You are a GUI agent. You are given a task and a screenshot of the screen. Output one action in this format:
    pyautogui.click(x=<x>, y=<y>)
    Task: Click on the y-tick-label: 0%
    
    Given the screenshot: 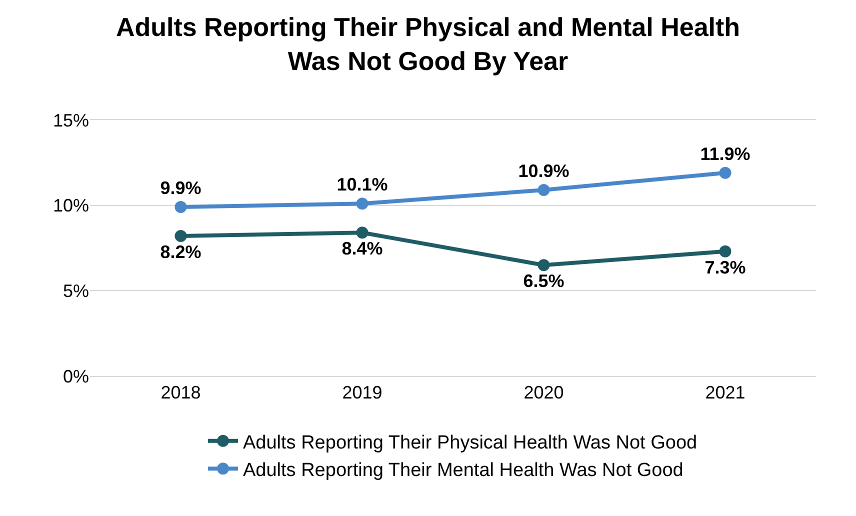 What is the action you would take?
    pyautogui.click(x=75, y=376)
    